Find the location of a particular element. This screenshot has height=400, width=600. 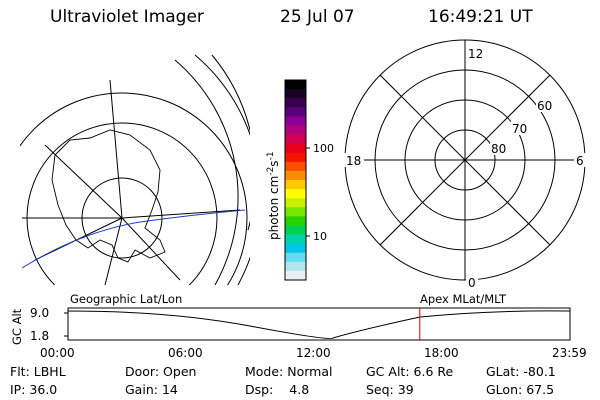

colorbar-ticks is located at coordinates (308, 192).